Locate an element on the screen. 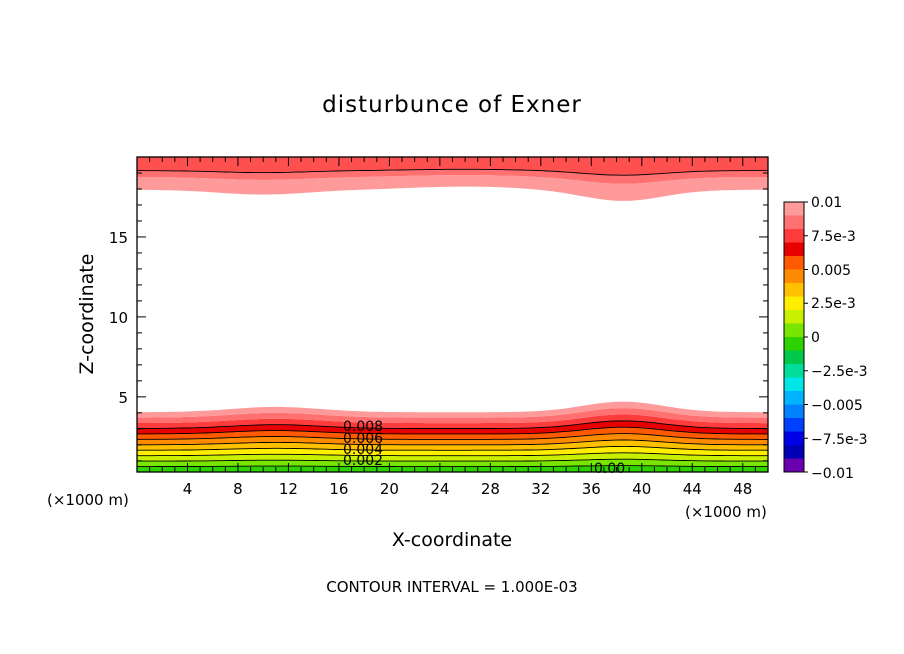 The width and height of the screenshot is (904, 654). contour-label-0.008: 0.008 is located at coordinates (363, 427).